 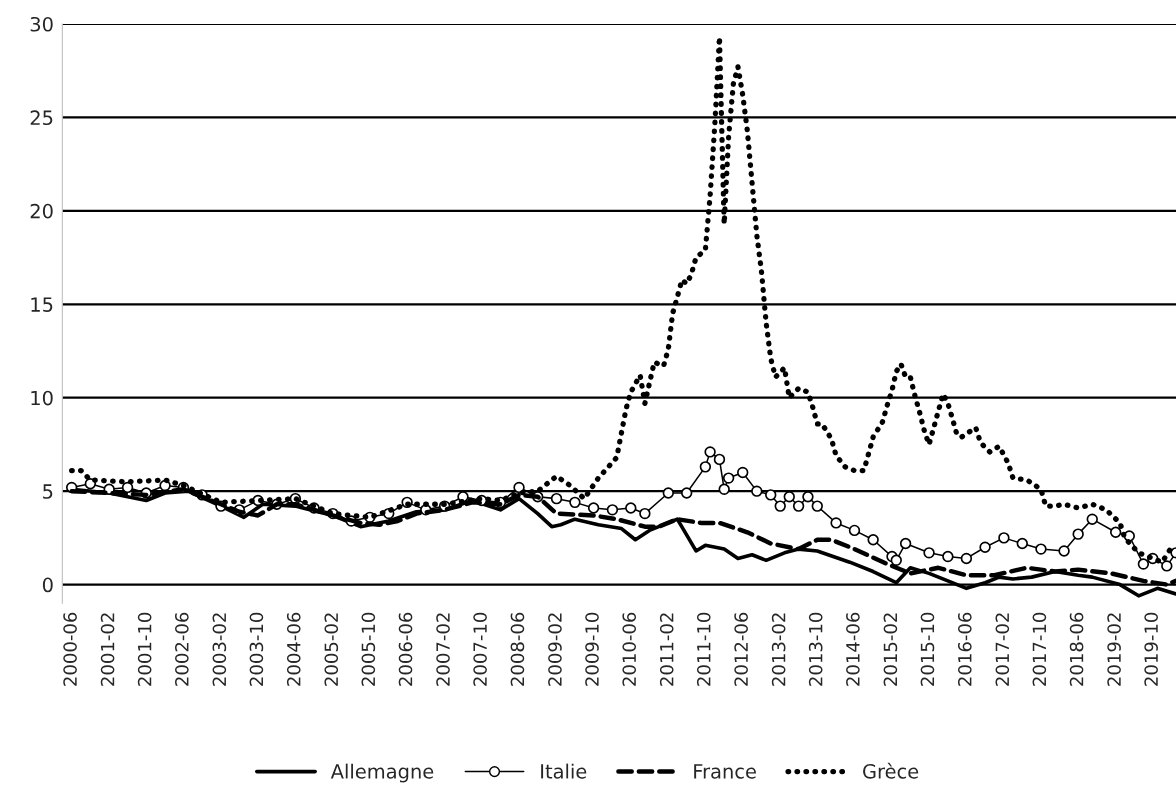 What do you see at coordinates (1114, 649) in the screenshot?
I see `x-tick-label: 2019-02` at bounding box center [1114, 649].